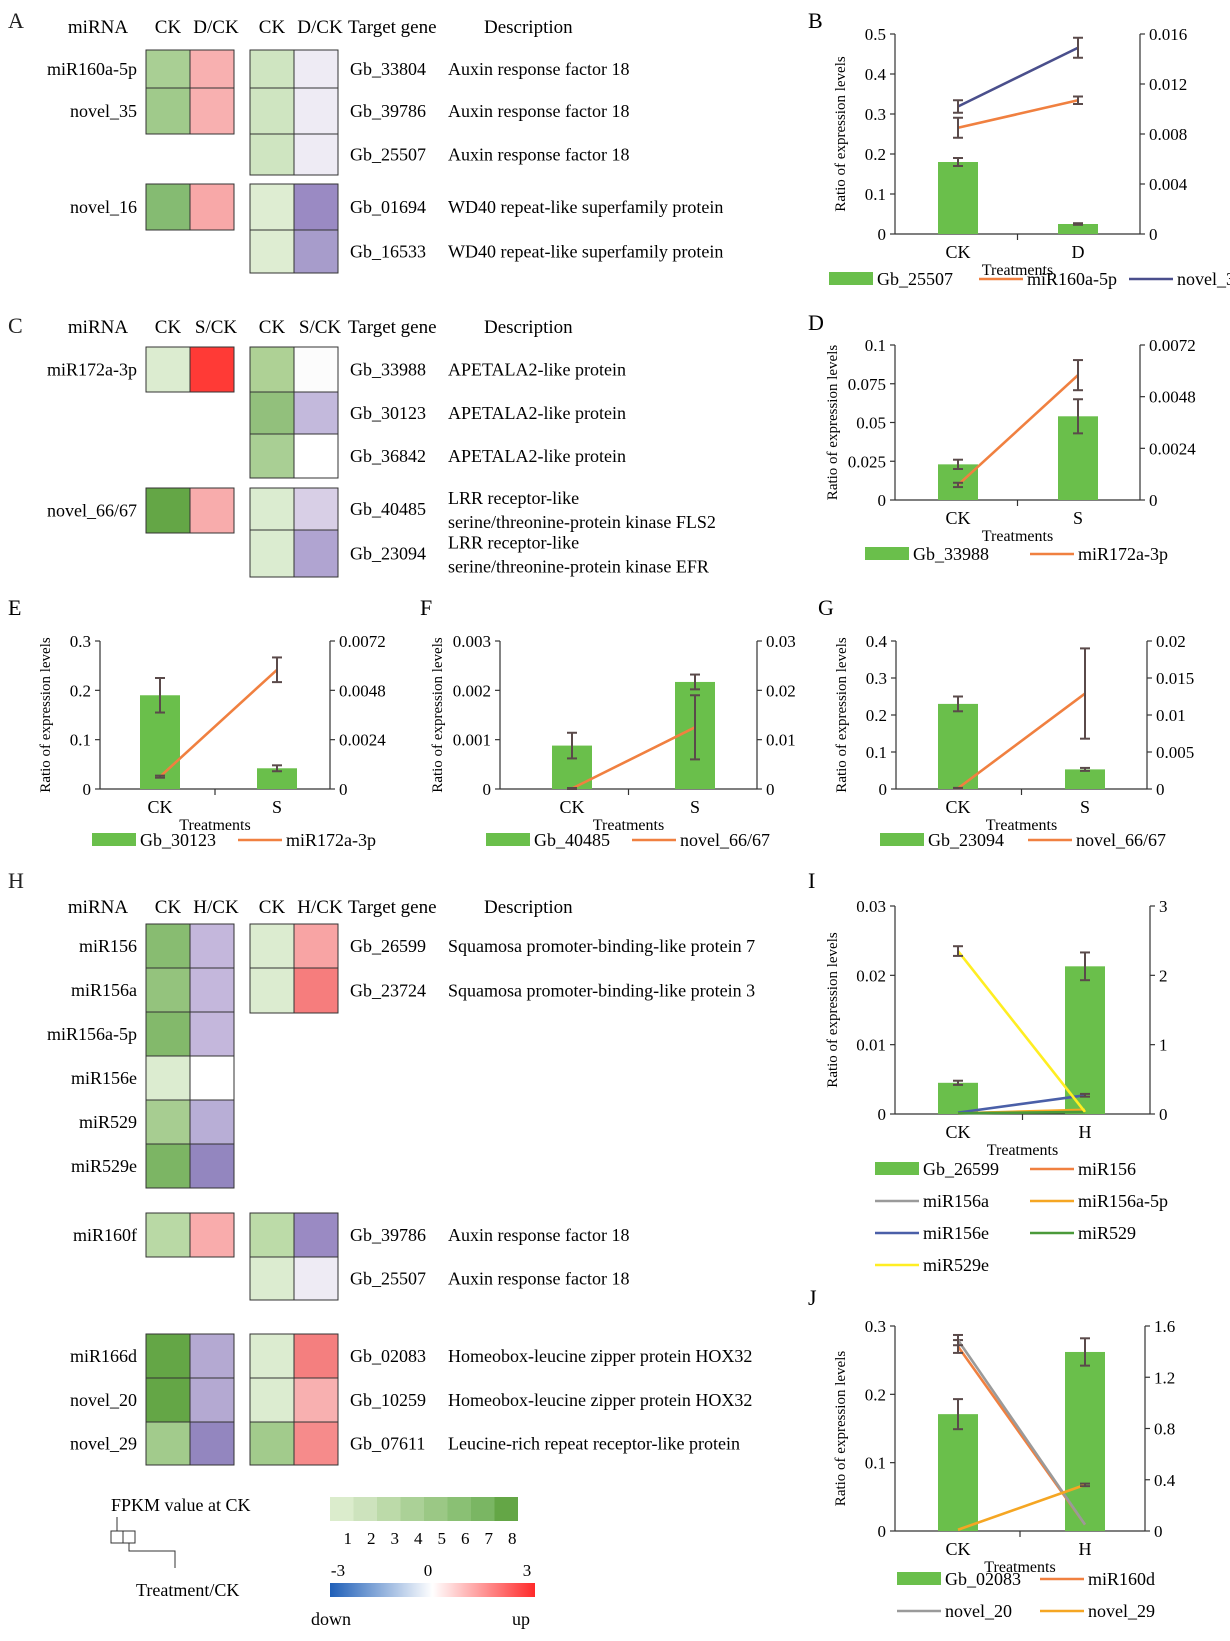  I want to click on header-ck-target: CK, so click(272, 27).